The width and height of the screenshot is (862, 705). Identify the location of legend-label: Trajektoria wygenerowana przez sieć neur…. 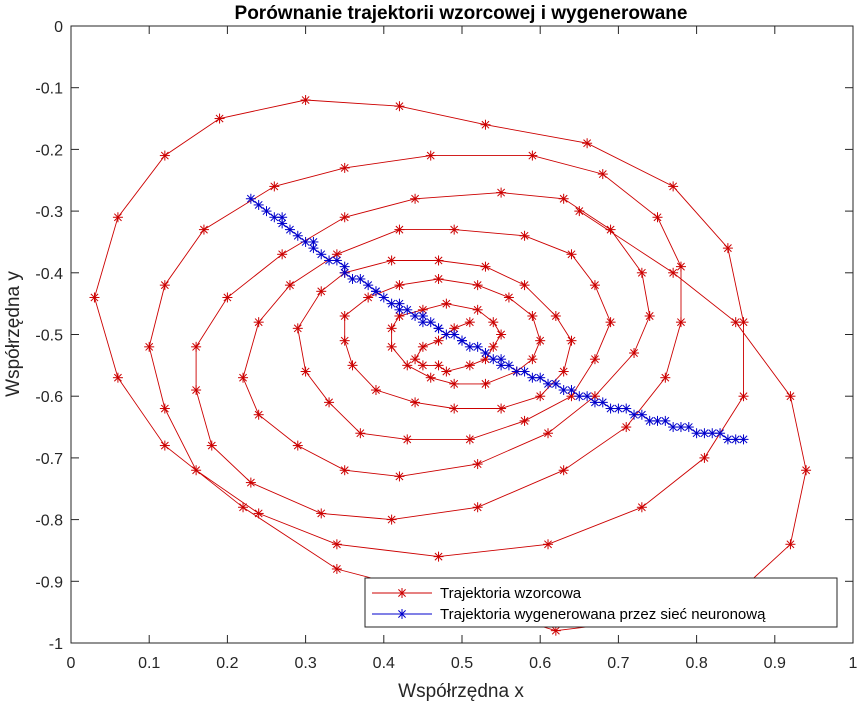
(603, 614).